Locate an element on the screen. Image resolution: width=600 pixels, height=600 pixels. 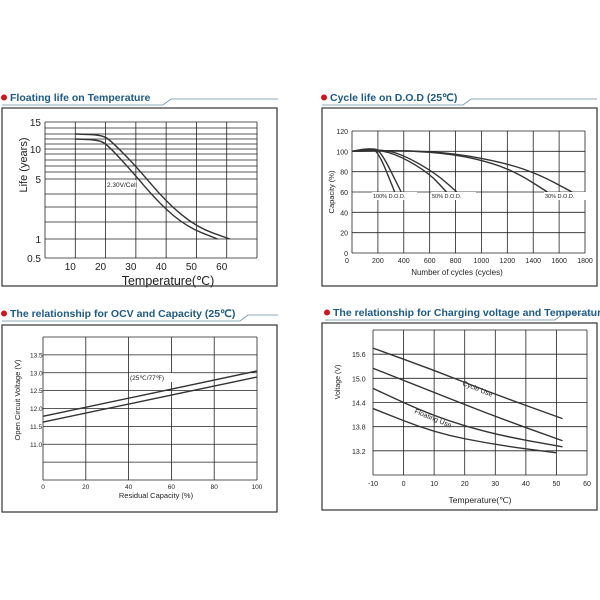
y-tick-label: 13.0 is located at coordinates (36, 373).